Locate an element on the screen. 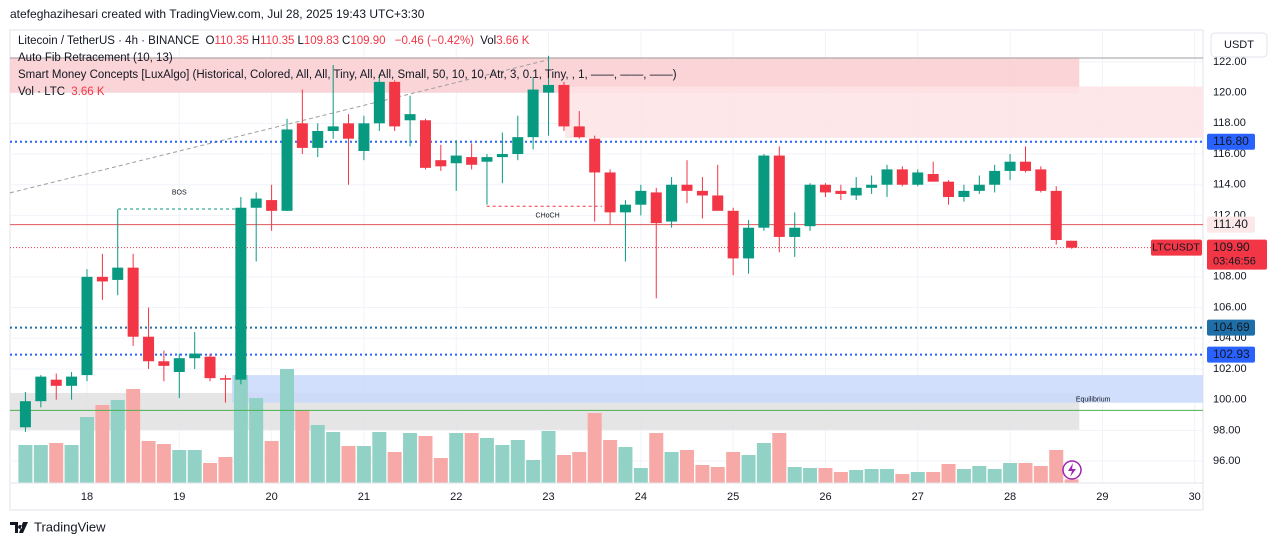  level-label: 111.40 is located at coordinates (1230, 224).